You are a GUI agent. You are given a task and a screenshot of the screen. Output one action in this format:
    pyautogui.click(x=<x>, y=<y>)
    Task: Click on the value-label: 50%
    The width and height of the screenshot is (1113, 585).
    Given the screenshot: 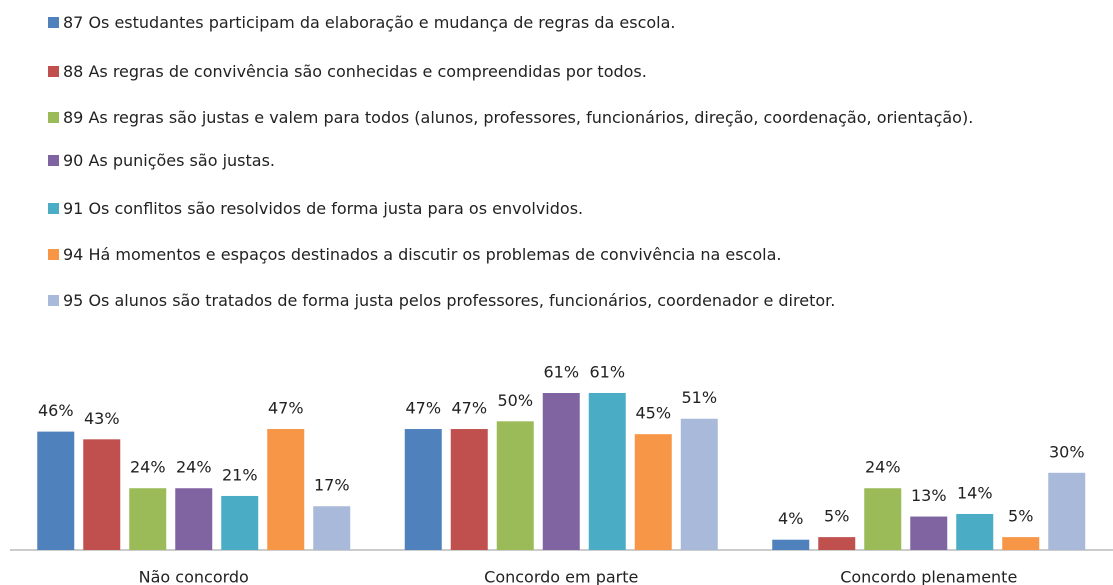 What is the action you would take?
    pyautogui.click(x=515, y=400)
    